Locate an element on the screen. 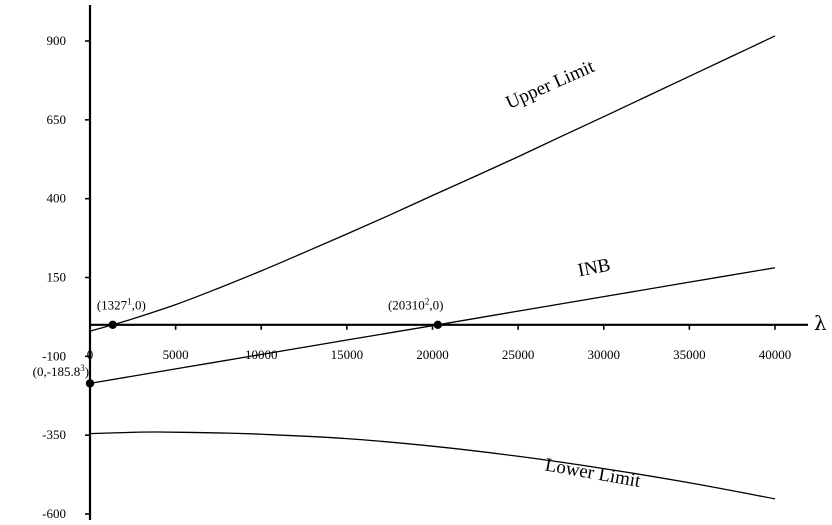 The image size is (832, 525). curve-label-inb: INB is located at coordinates (594, 268).